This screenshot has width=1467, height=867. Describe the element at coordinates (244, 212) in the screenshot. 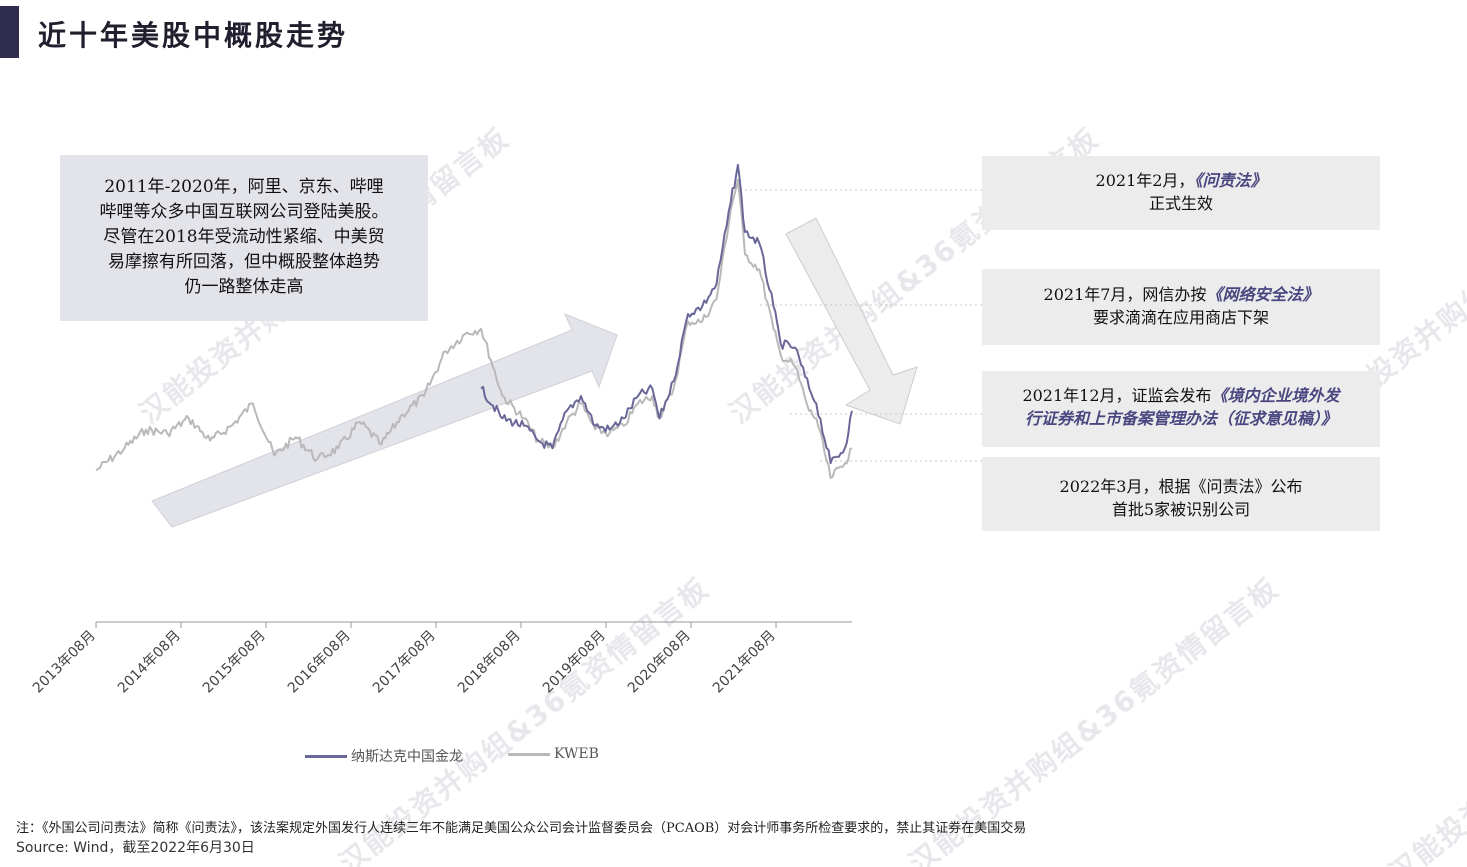

I see `callout-line: 哔哩等众多中国互联网公司登陆美股。` at that location.